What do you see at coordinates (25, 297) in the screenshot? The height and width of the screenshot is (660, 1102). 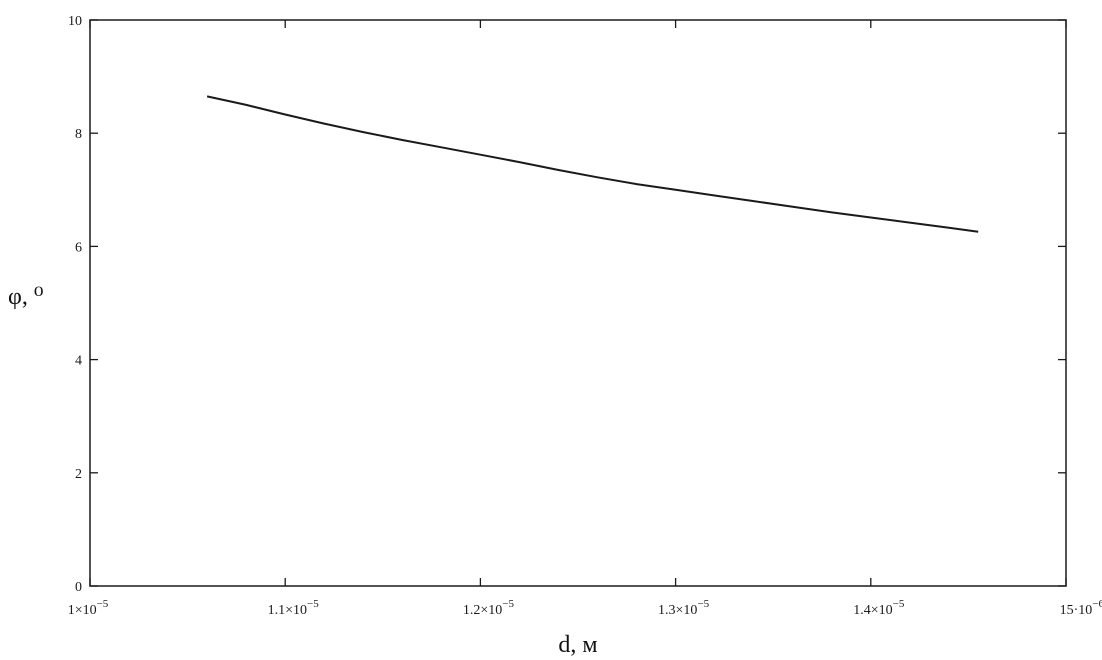 I see `y-axis-label: φ, ⁰` at bounding box center [25, 297].